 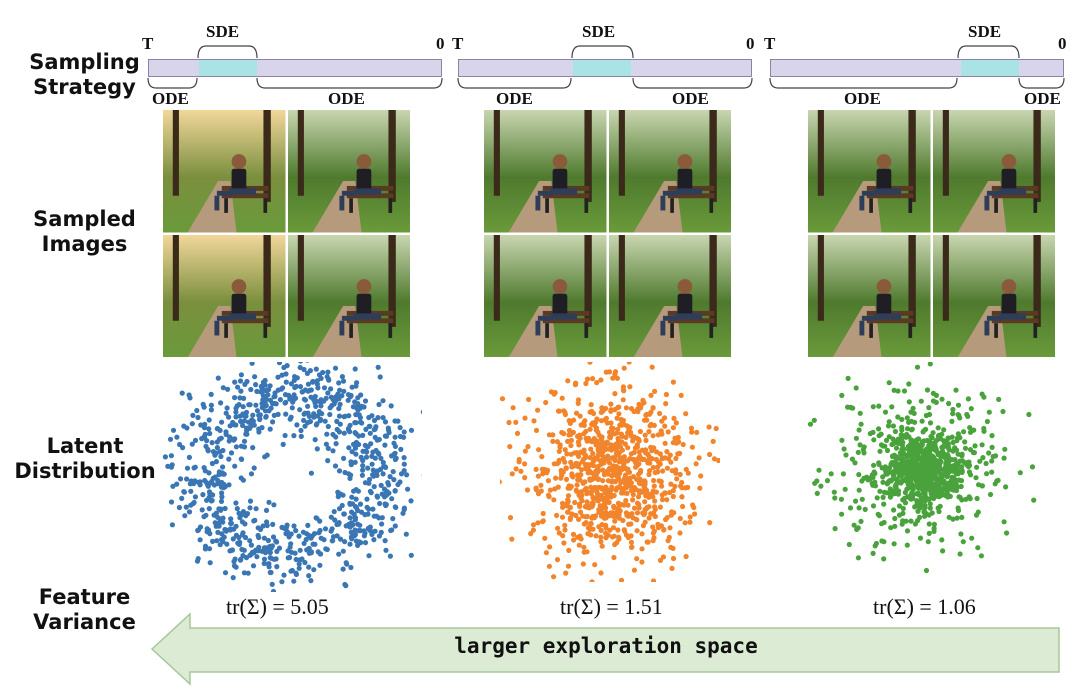 I want to click on ode-right-label: ODE, so click(x=346, y=98).